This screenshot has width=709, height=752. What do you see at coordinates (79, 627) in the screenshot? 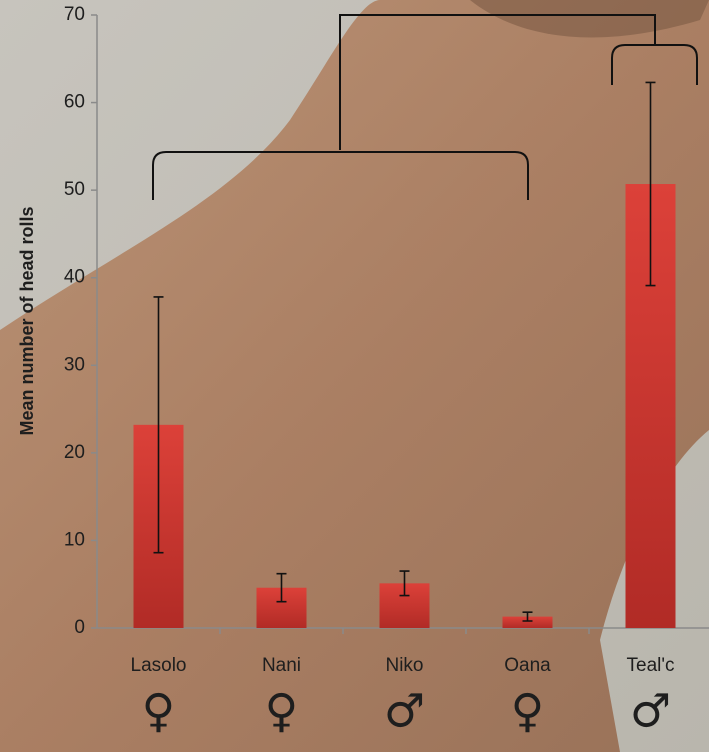
I see `y-tick-label: 0` at bounding box center [79, 627].